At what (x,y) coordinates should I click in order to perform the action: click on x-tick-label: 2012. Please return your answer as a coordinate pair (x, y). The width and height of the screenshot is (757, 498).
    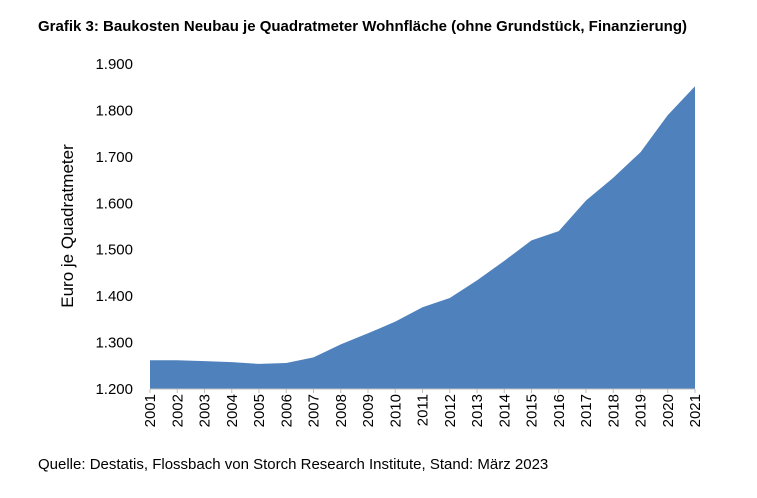
    Looking at the image, I should click on (450, 410).